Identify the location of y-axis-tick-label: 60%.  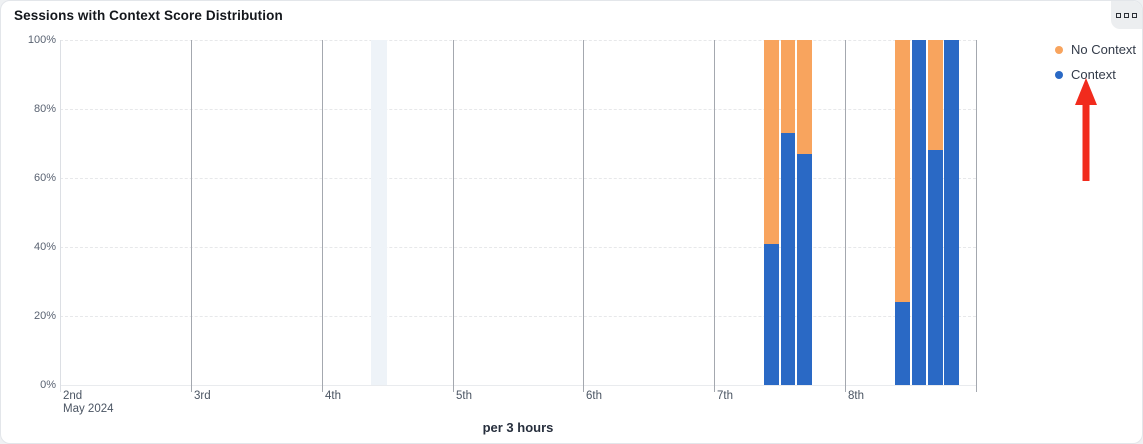
(44, 178).